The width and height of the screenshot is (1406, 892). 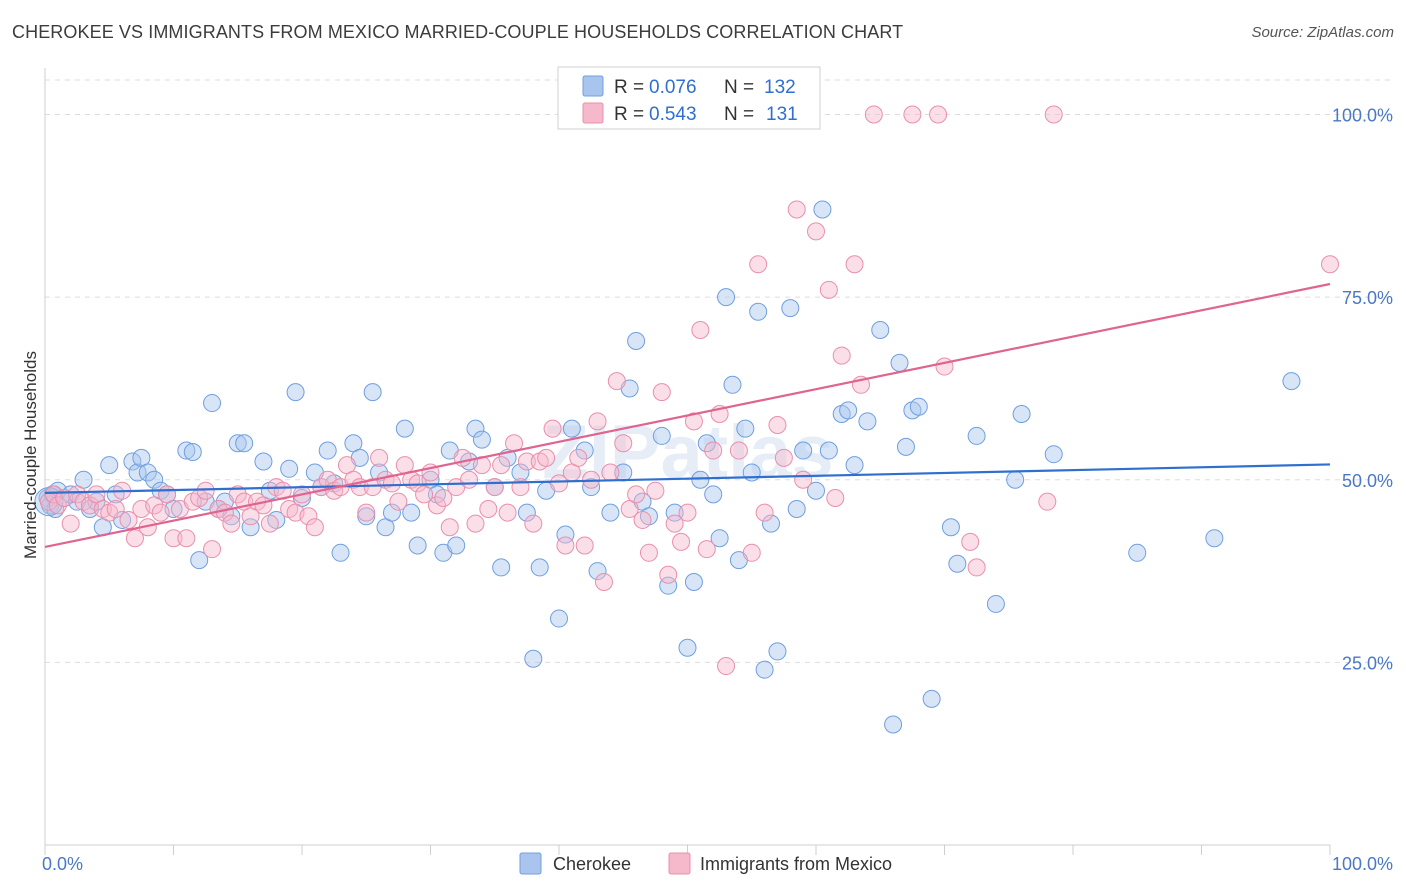 I want to click on bottom-legend-label-cherokee: Cherokee, so click(x=592, y=864).